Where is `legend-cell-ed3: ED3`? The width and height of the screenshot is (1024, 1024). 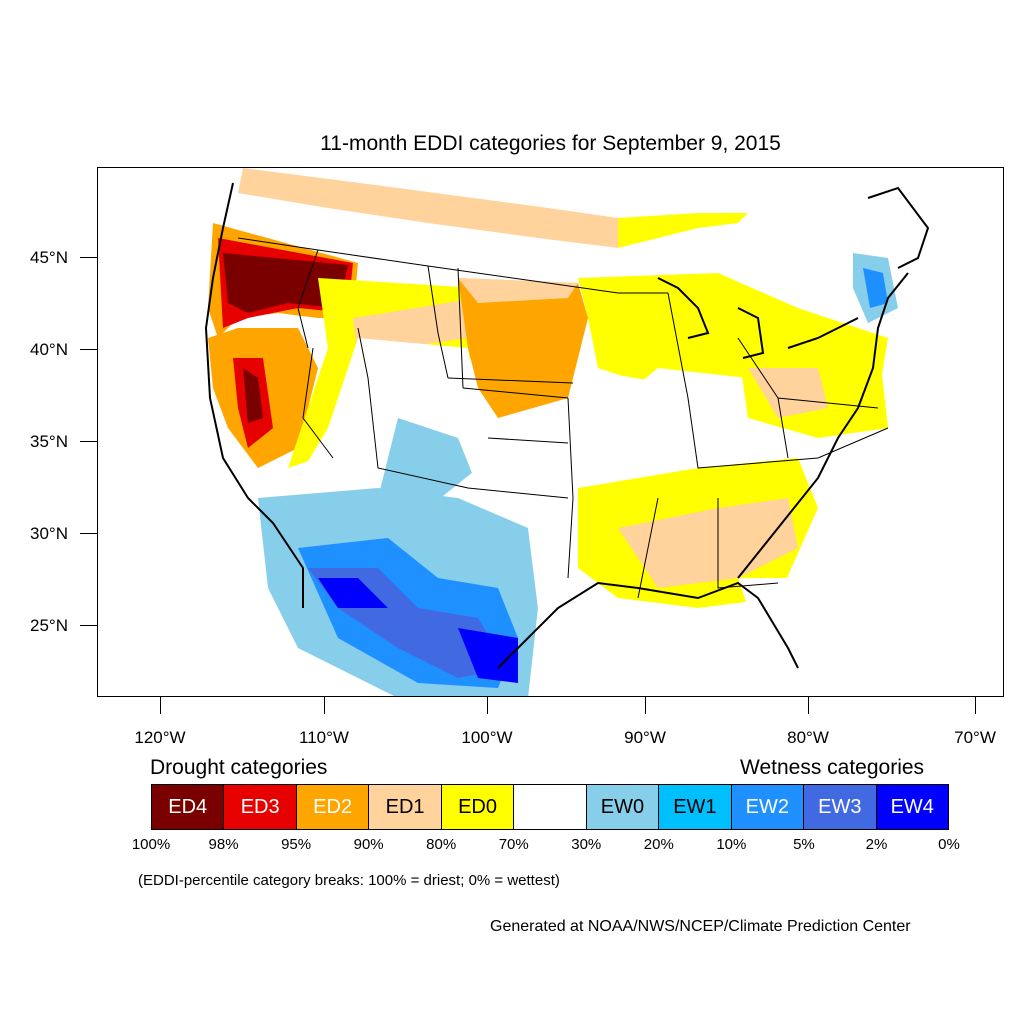
legend-cell-ed3: ED3 is located at coordinates (260, 807).